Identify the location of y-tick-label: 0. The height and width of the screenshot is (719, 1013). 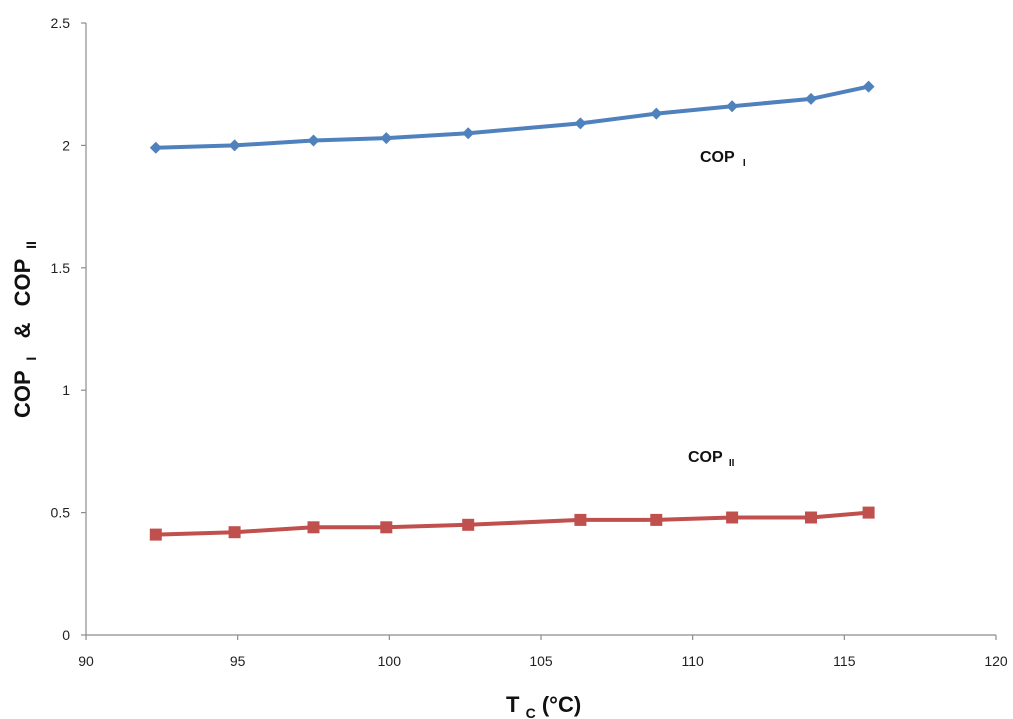
(66, 635).